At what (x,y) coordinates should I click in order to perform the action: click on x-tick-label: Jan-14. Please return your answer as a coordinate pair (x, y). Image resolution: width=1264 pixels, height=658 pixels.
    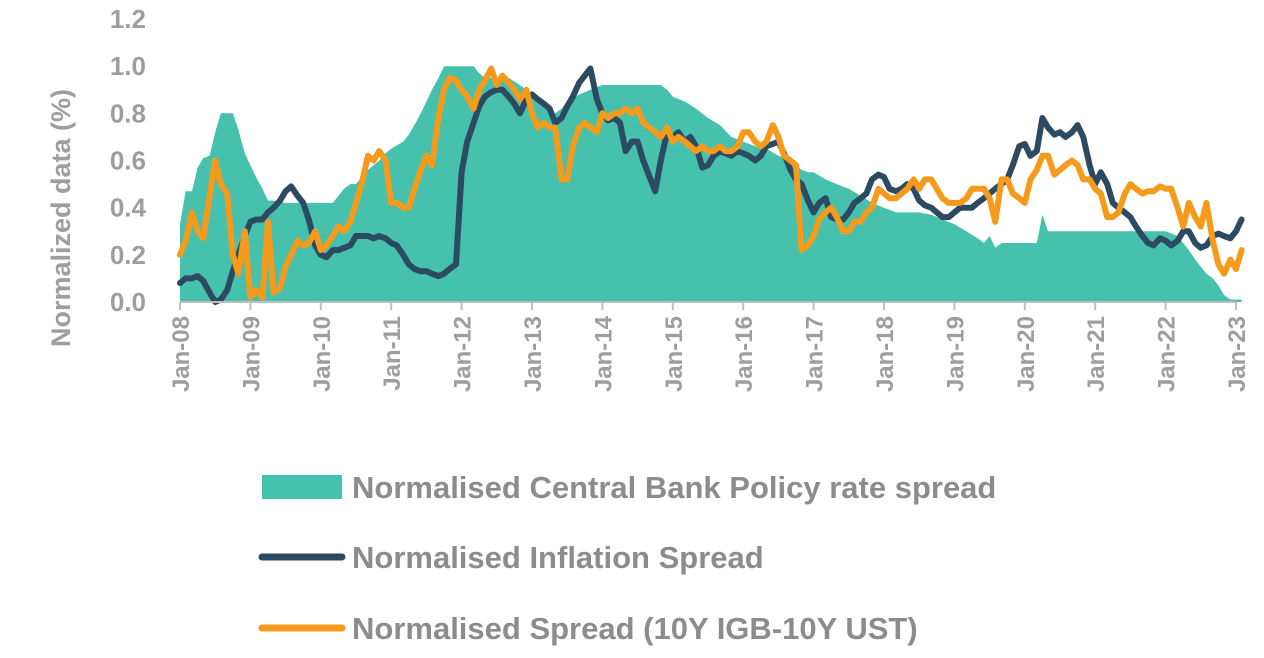
    Looking at the image, I should click on (603, 353).